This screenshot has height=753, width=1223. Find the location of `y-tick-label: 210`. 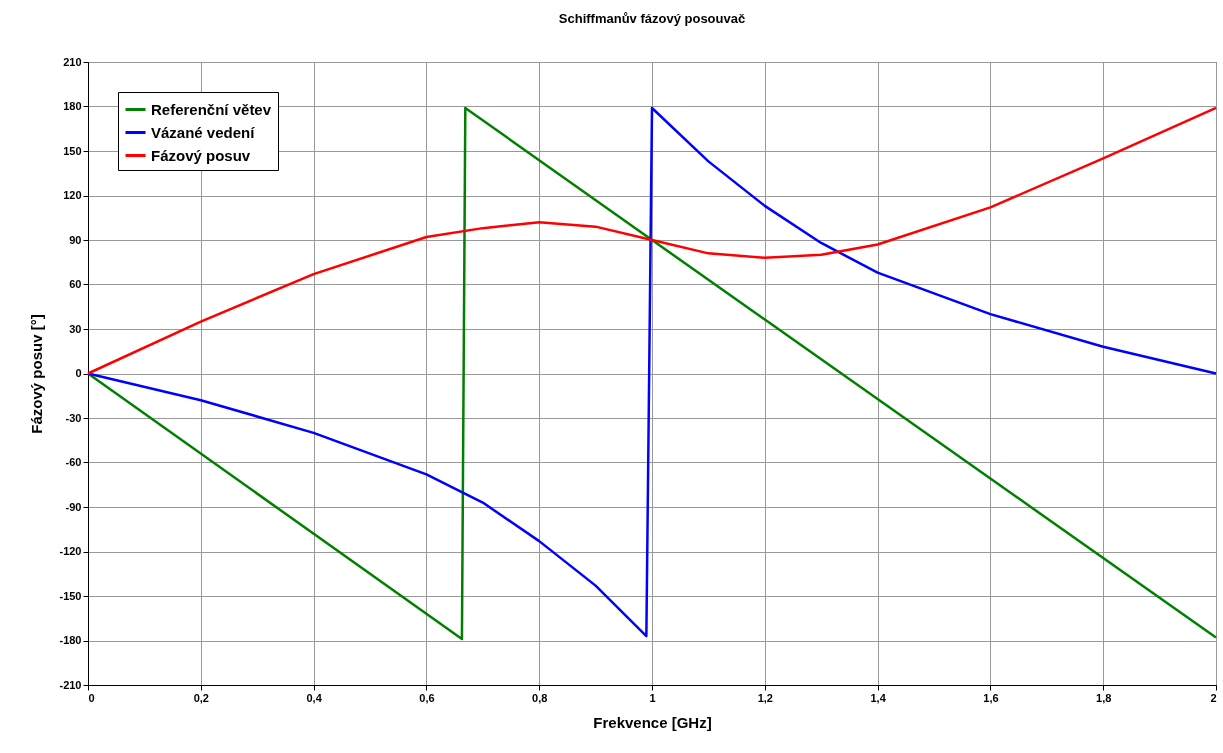

y-tick-label: 210 is located at coordinates (72, 61).